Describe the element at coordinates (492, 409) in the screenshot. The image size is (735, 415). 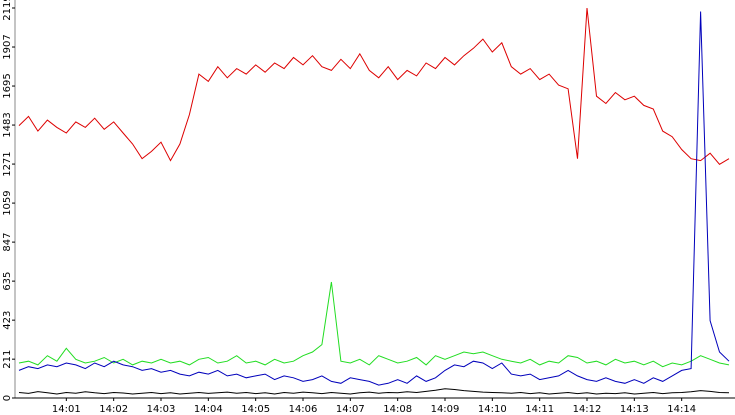
I see `x-tick-label: 14:10` at that location.